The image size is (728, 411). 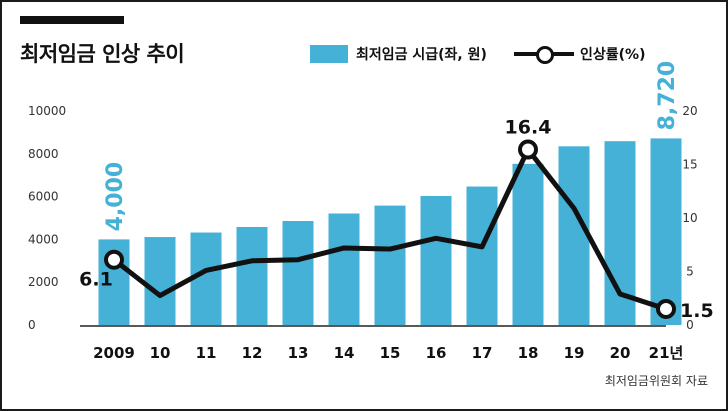 What do you see at coordinates (613, 55) in the screenshot?
I see `legend-line-label: 인상률(%)` at bounding box center [613, 55].